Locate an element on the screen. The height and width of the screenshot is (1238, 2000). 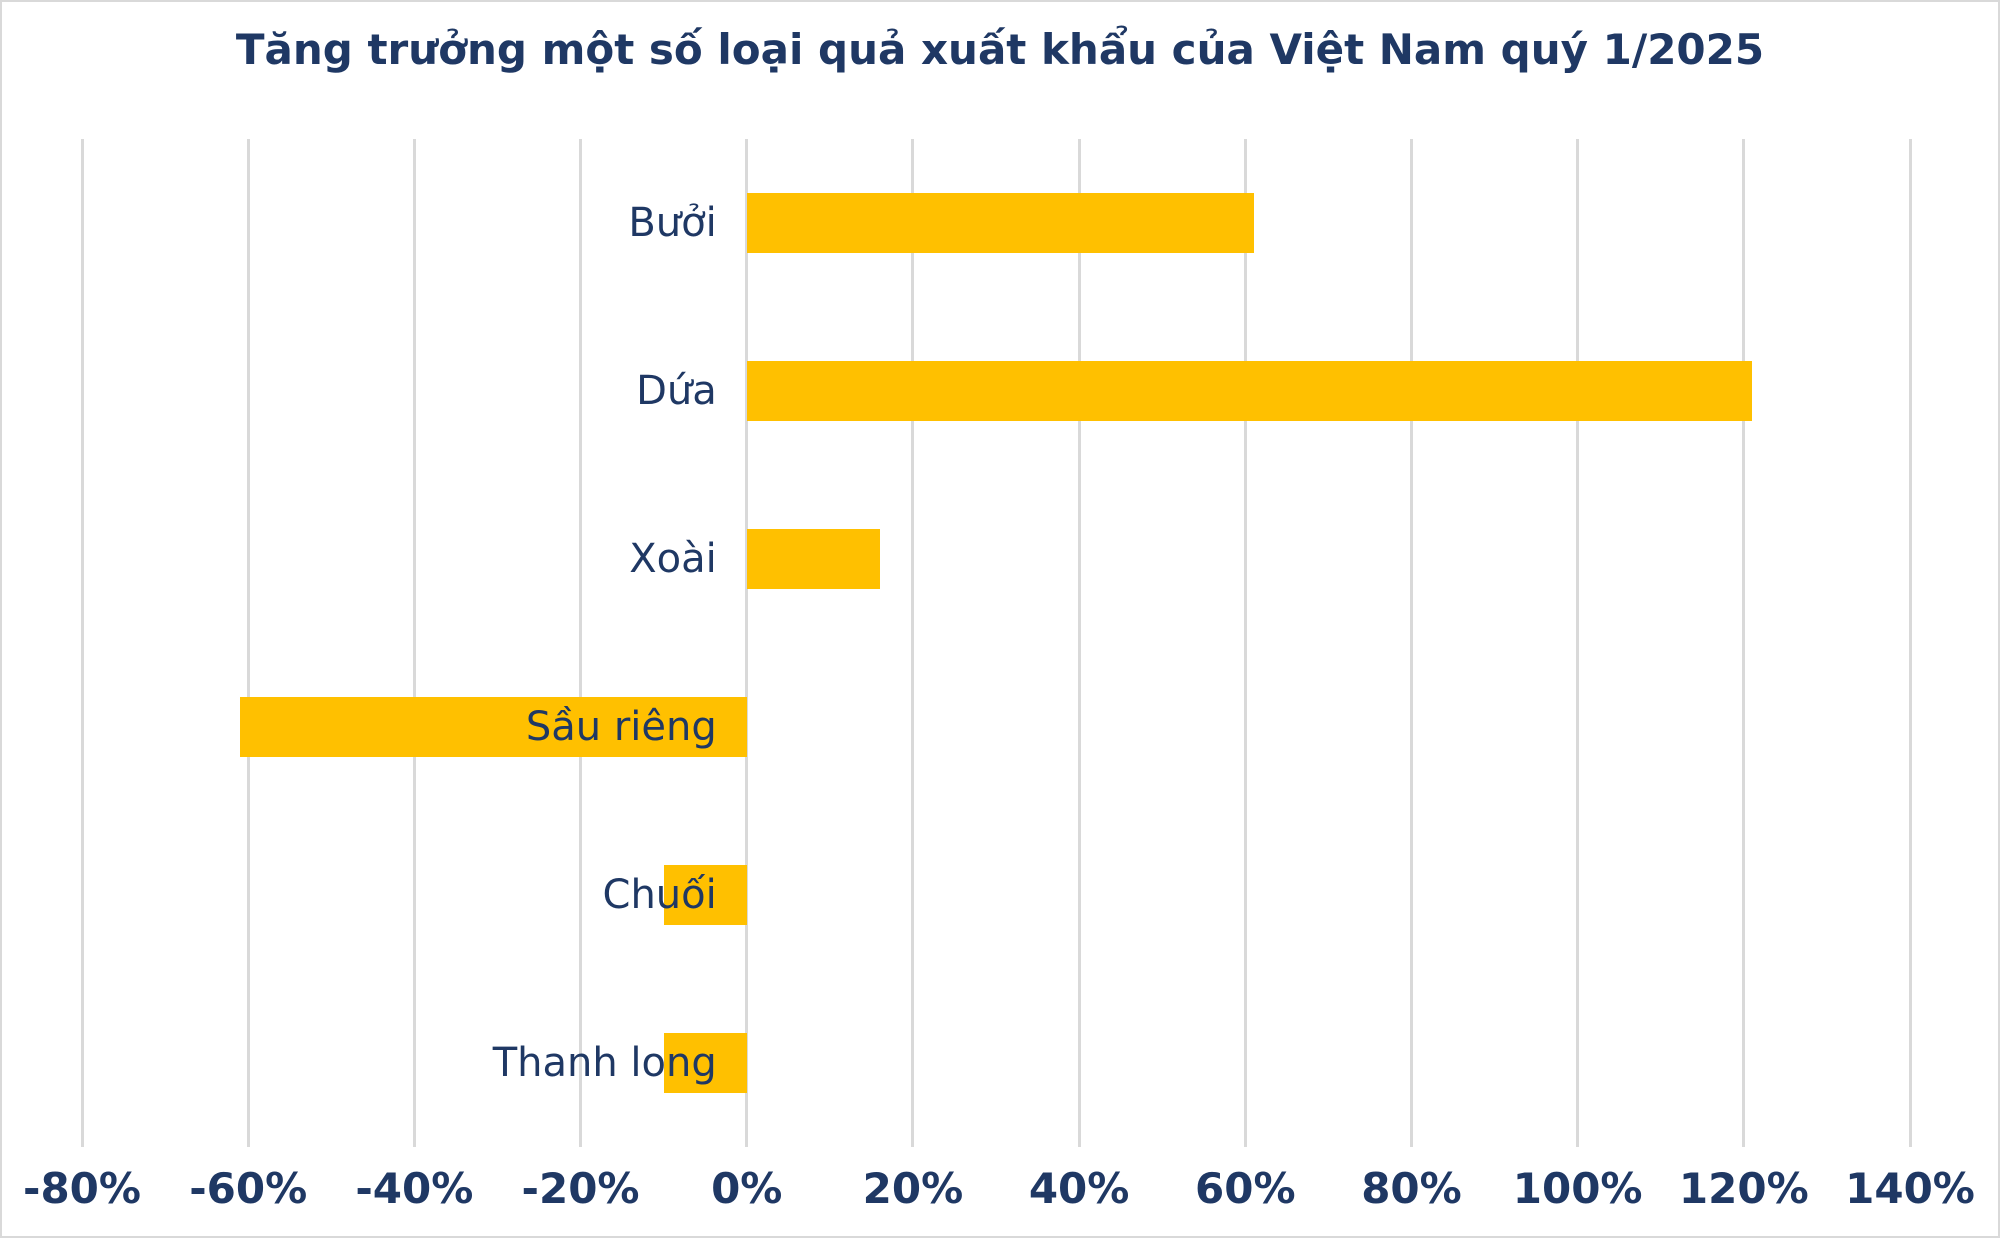
x-axis-tick-label: 40% is located at coordinates (1079, 1188).